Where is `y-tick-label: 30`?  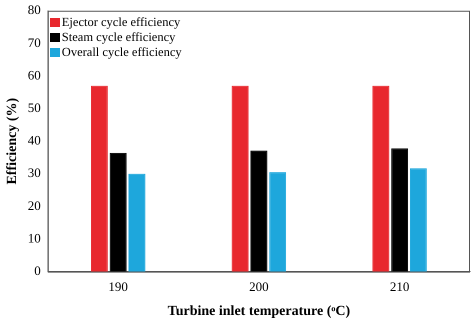
y-tick-label: 30 is located at coordinates (34, 172).